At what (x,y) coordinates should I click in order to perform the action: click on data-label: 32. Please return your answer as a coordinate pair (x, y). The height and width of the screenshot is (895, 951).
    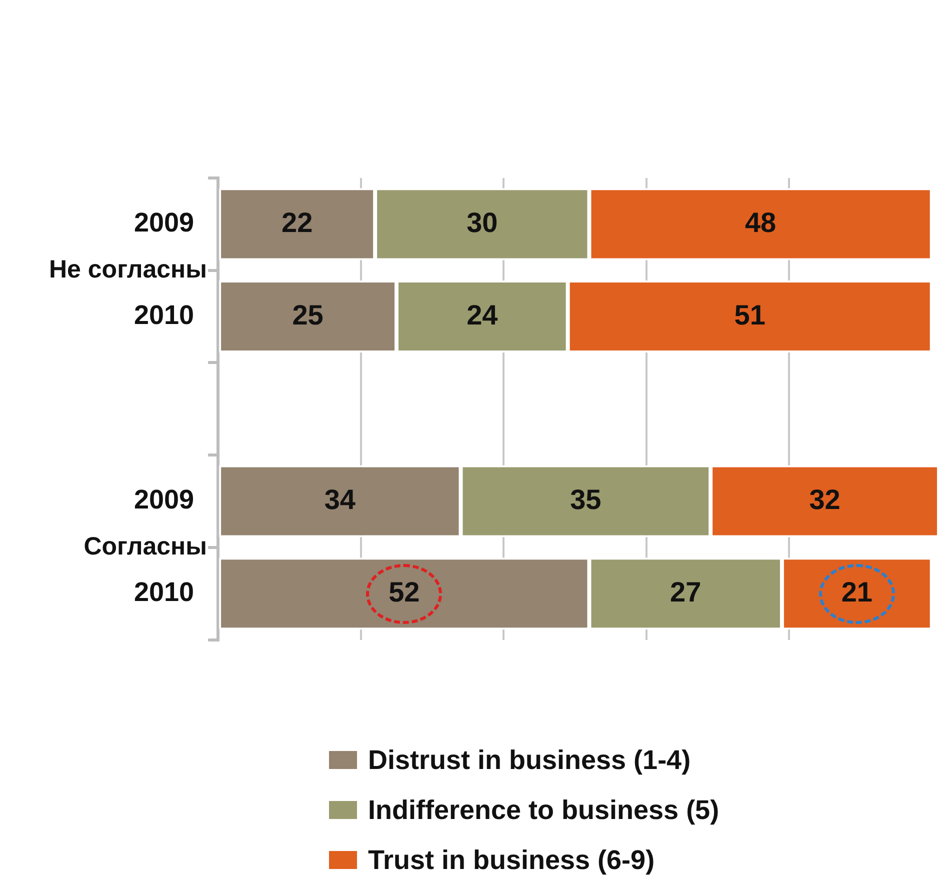
    Looking at the image, I should click on (824, 499).